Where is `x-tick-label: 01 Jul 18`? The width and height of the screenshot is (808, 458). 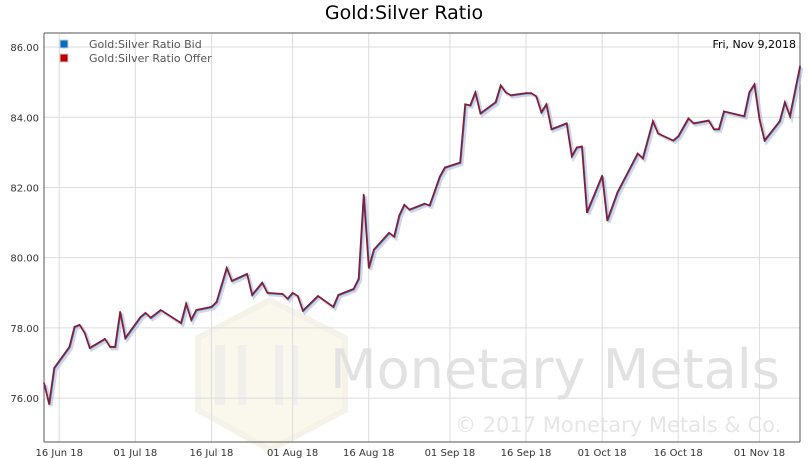
x-tick-label: 01 Jul 18 is located at coordinates (135, 453).